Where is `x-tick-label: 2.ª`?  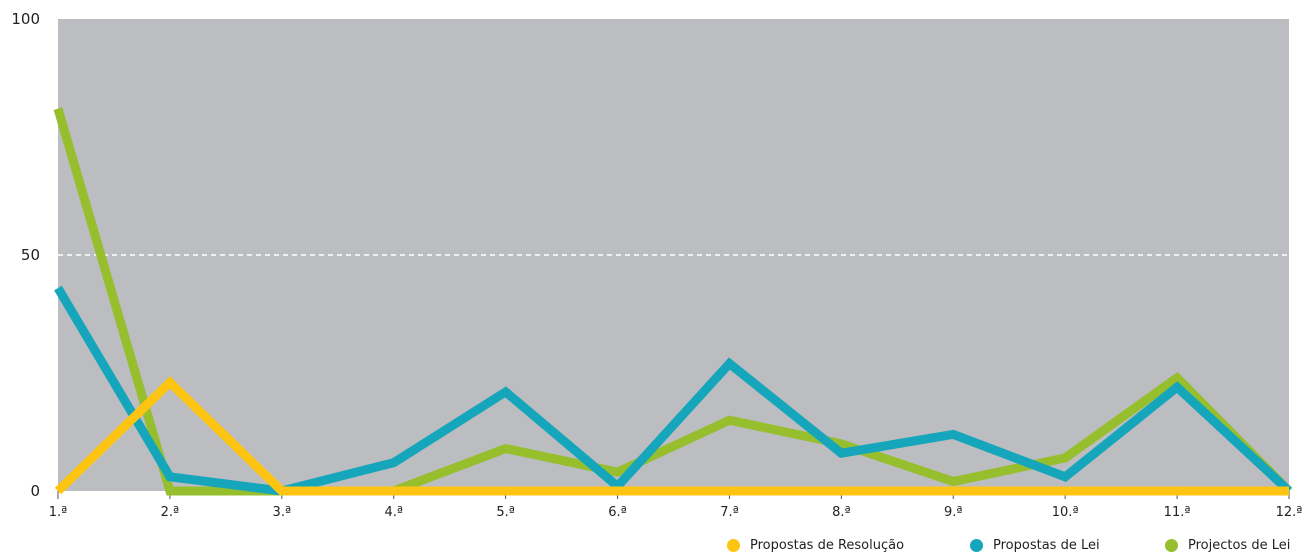
x-tick-label: 2.ª is located at coordinates (170, 512).